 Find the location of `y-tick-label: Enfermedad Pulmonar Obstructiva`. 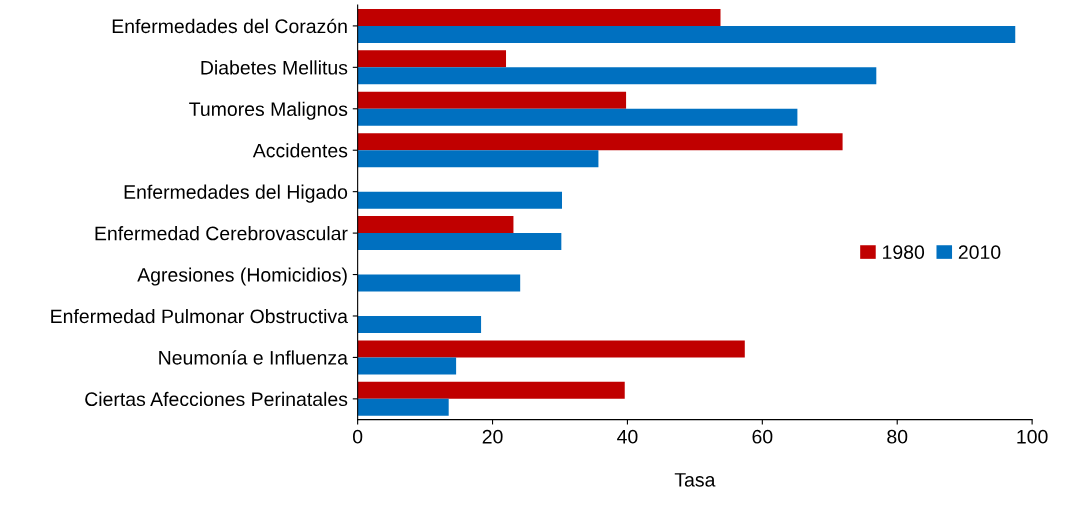

y-tick-label: Enfermedad Pulmonar Obstructiva is located at coordinates (199, 316).